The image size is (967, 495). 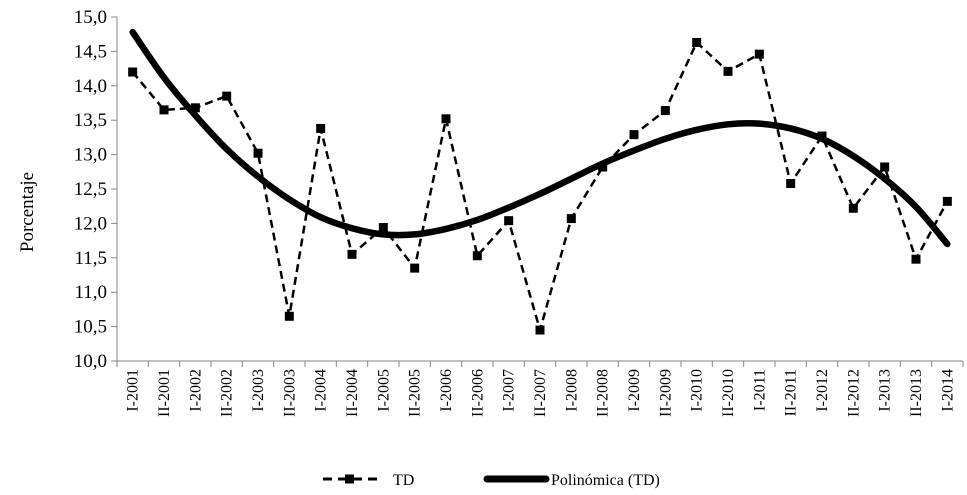 What do you see at coordinates (164, 393) in the screenshot?
I see `x-tick-label: II-2001` at bounding box center [164, 393].